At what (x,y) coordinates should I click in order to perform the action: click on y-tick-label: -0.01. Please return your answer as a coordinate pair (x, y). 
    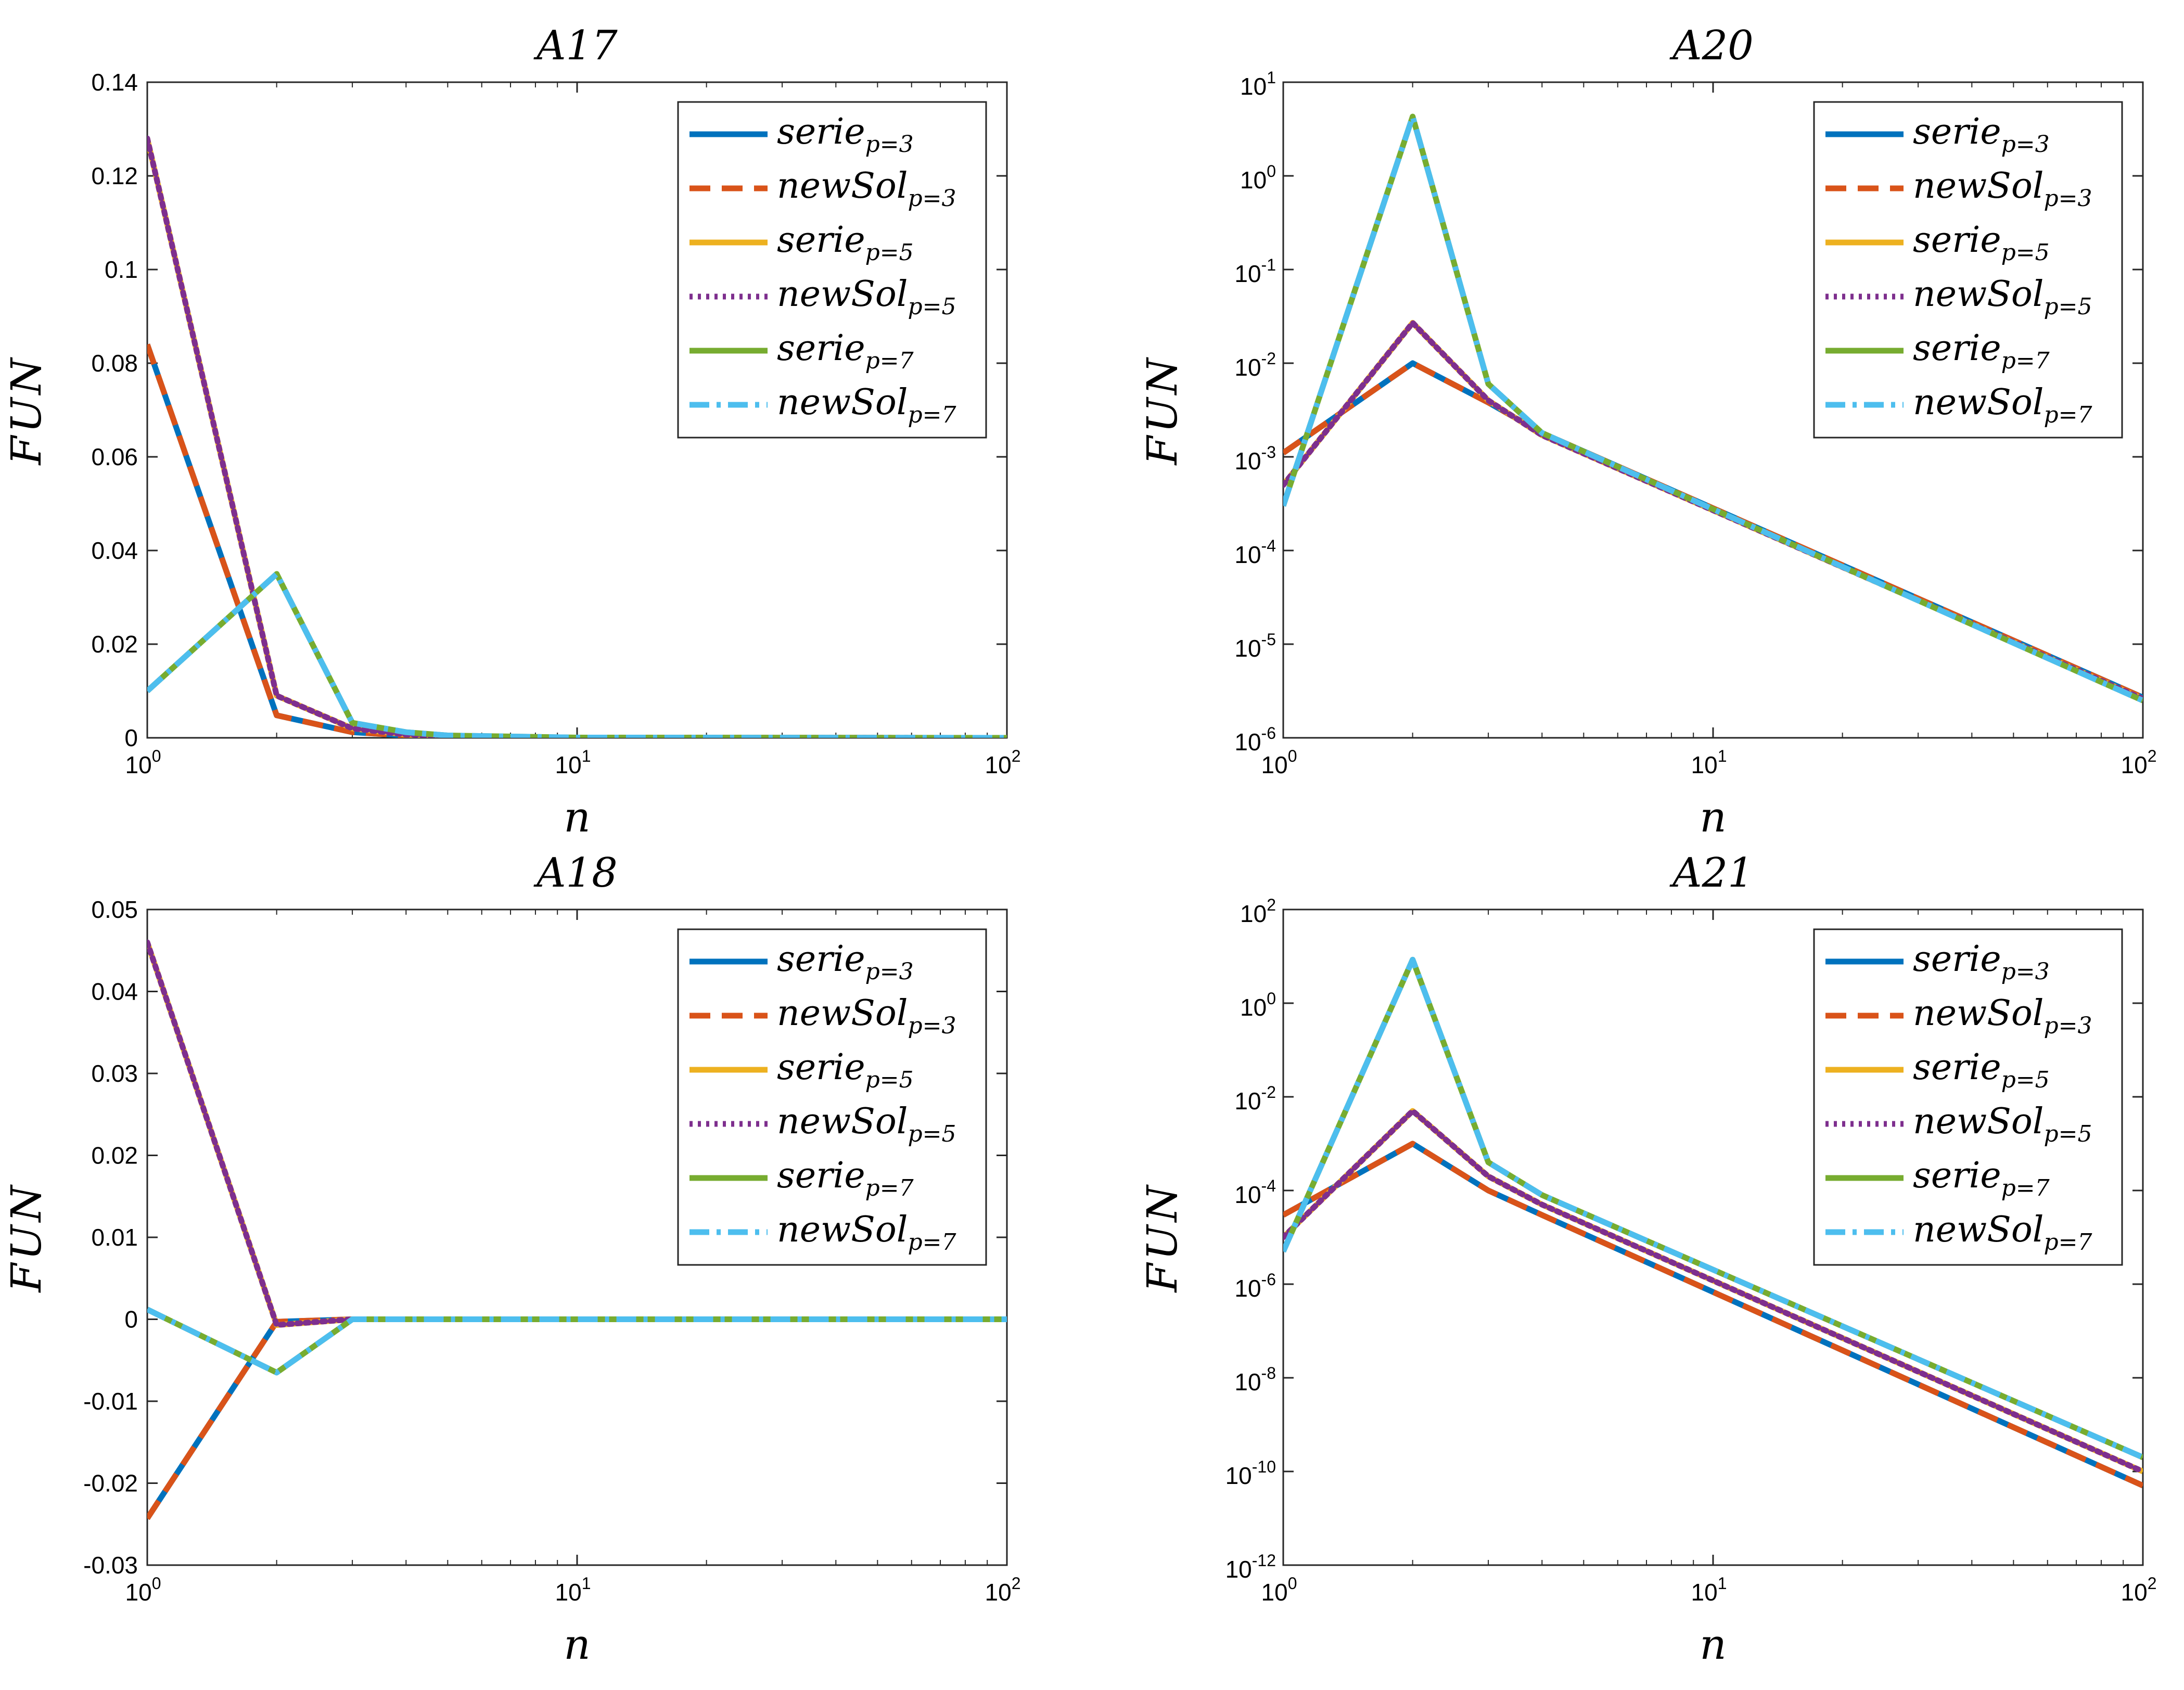
    Looking at the image, I should click on (111, 1401).